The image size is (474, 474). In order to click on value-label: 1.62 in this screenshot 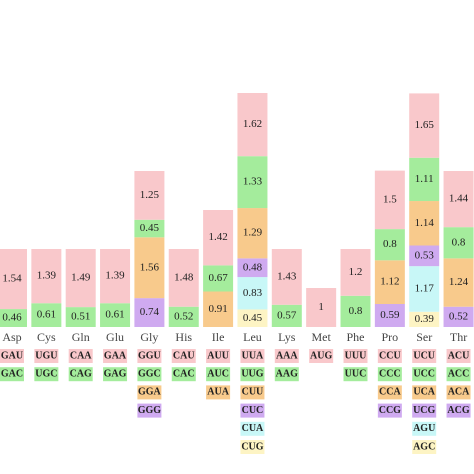, I will do `click(252, 124)`.